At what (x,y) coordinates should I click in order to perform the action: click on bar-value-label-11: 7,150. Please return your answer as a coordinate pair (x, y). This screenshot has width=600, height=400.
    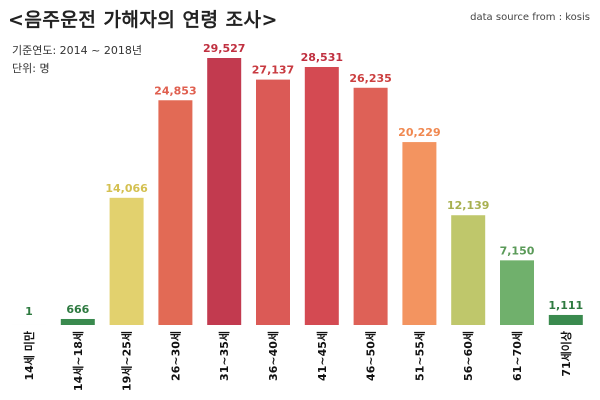
    Looking at the image, I should click on (517, 250).